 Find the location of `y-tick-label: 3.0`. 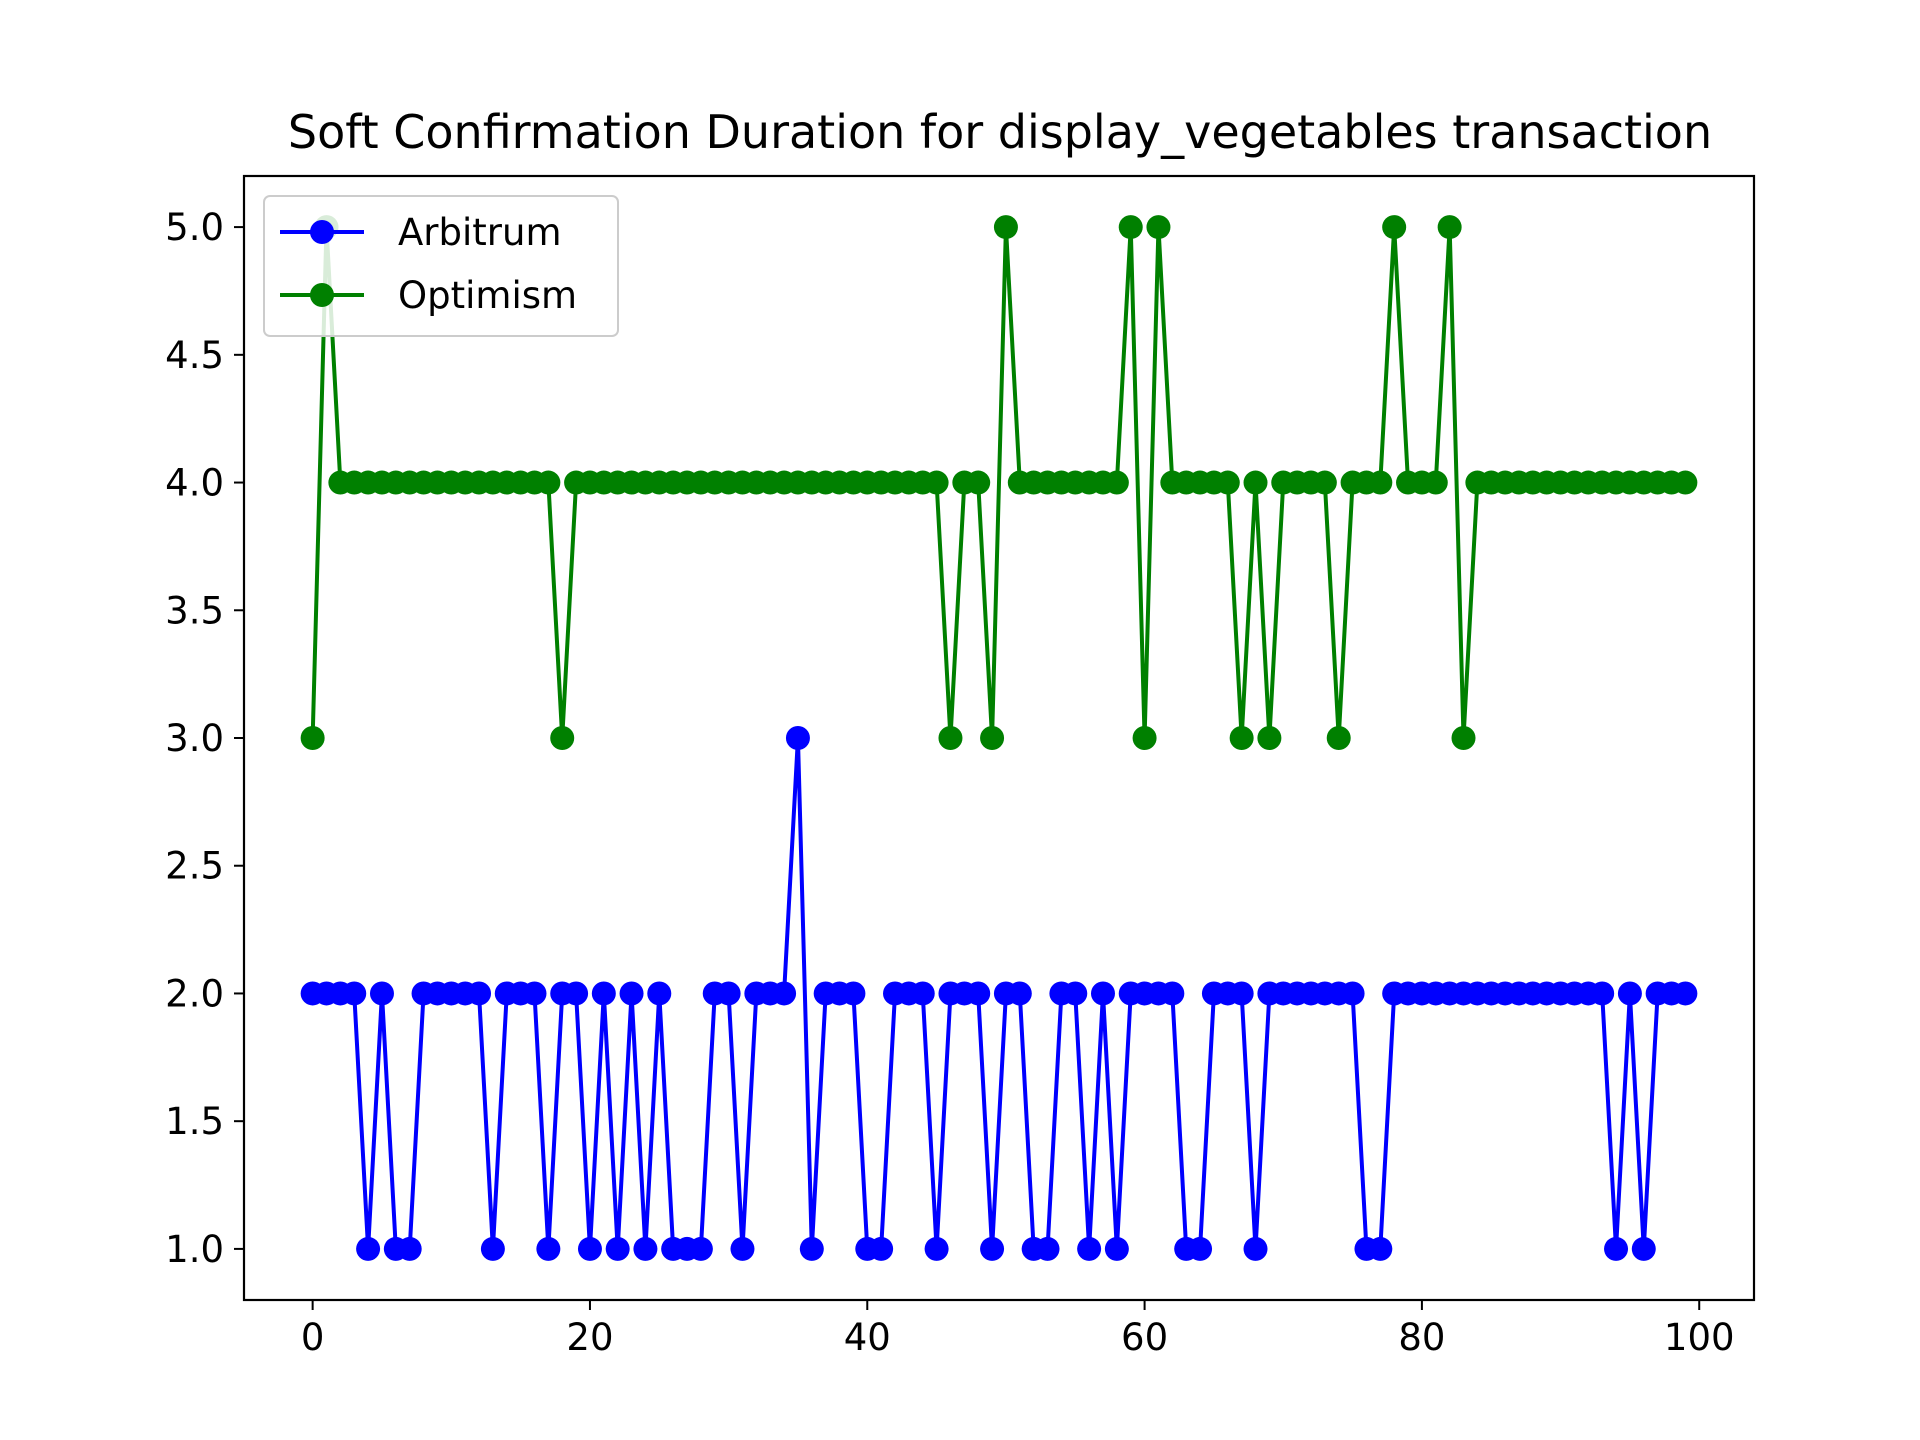

y-tick-label: 3.0 is located at coordinates (194, 738).